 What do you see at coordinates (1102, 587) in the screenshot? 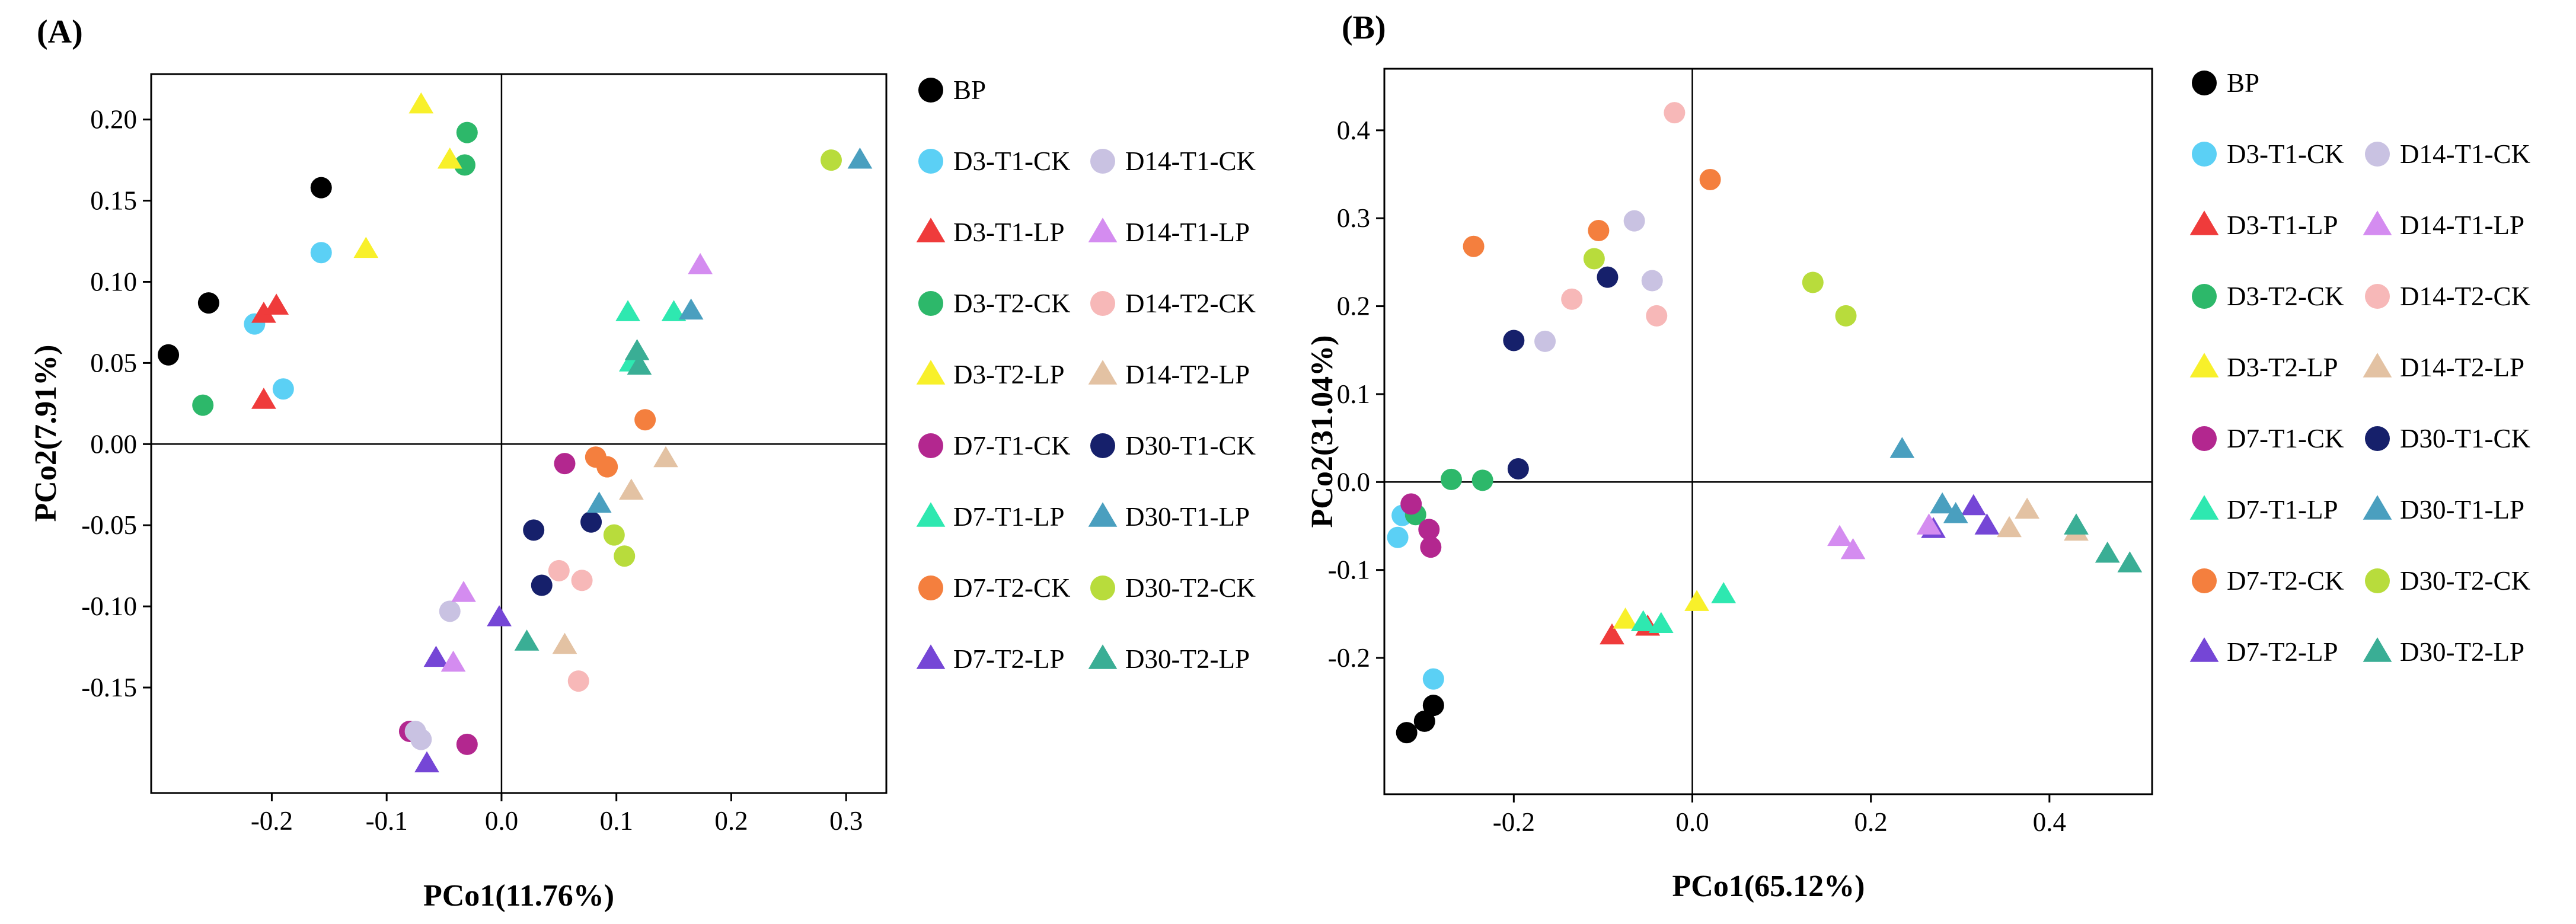
I see `legend-marker-d30-t2-ck` at bounding box center [1102, 587].